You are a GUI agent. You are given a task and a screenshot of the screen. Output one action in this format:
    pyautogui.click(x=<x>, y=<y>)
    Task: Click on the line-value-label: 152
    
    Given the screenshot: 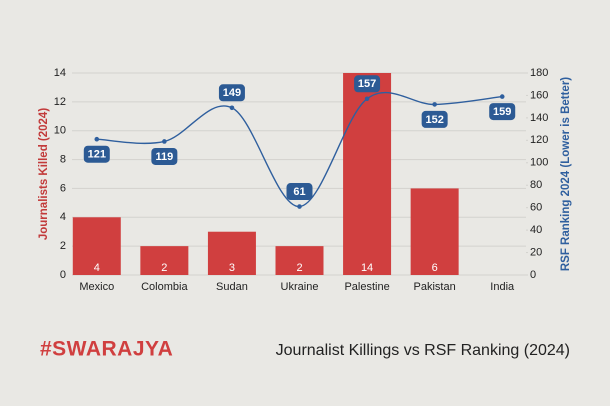 What is the action you would take?
    pyautogui.click(x=434, y=120)
    